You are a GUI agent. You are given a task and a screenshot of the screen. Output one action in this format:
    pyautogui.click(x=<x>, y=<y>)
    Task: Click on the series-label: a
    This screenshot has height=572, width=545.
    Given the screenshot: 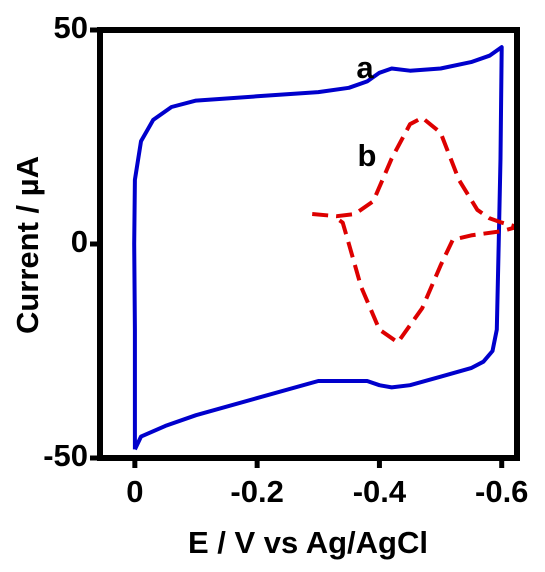 What is the action you would take?
    pyautogui.click(x=365, y=67)
    